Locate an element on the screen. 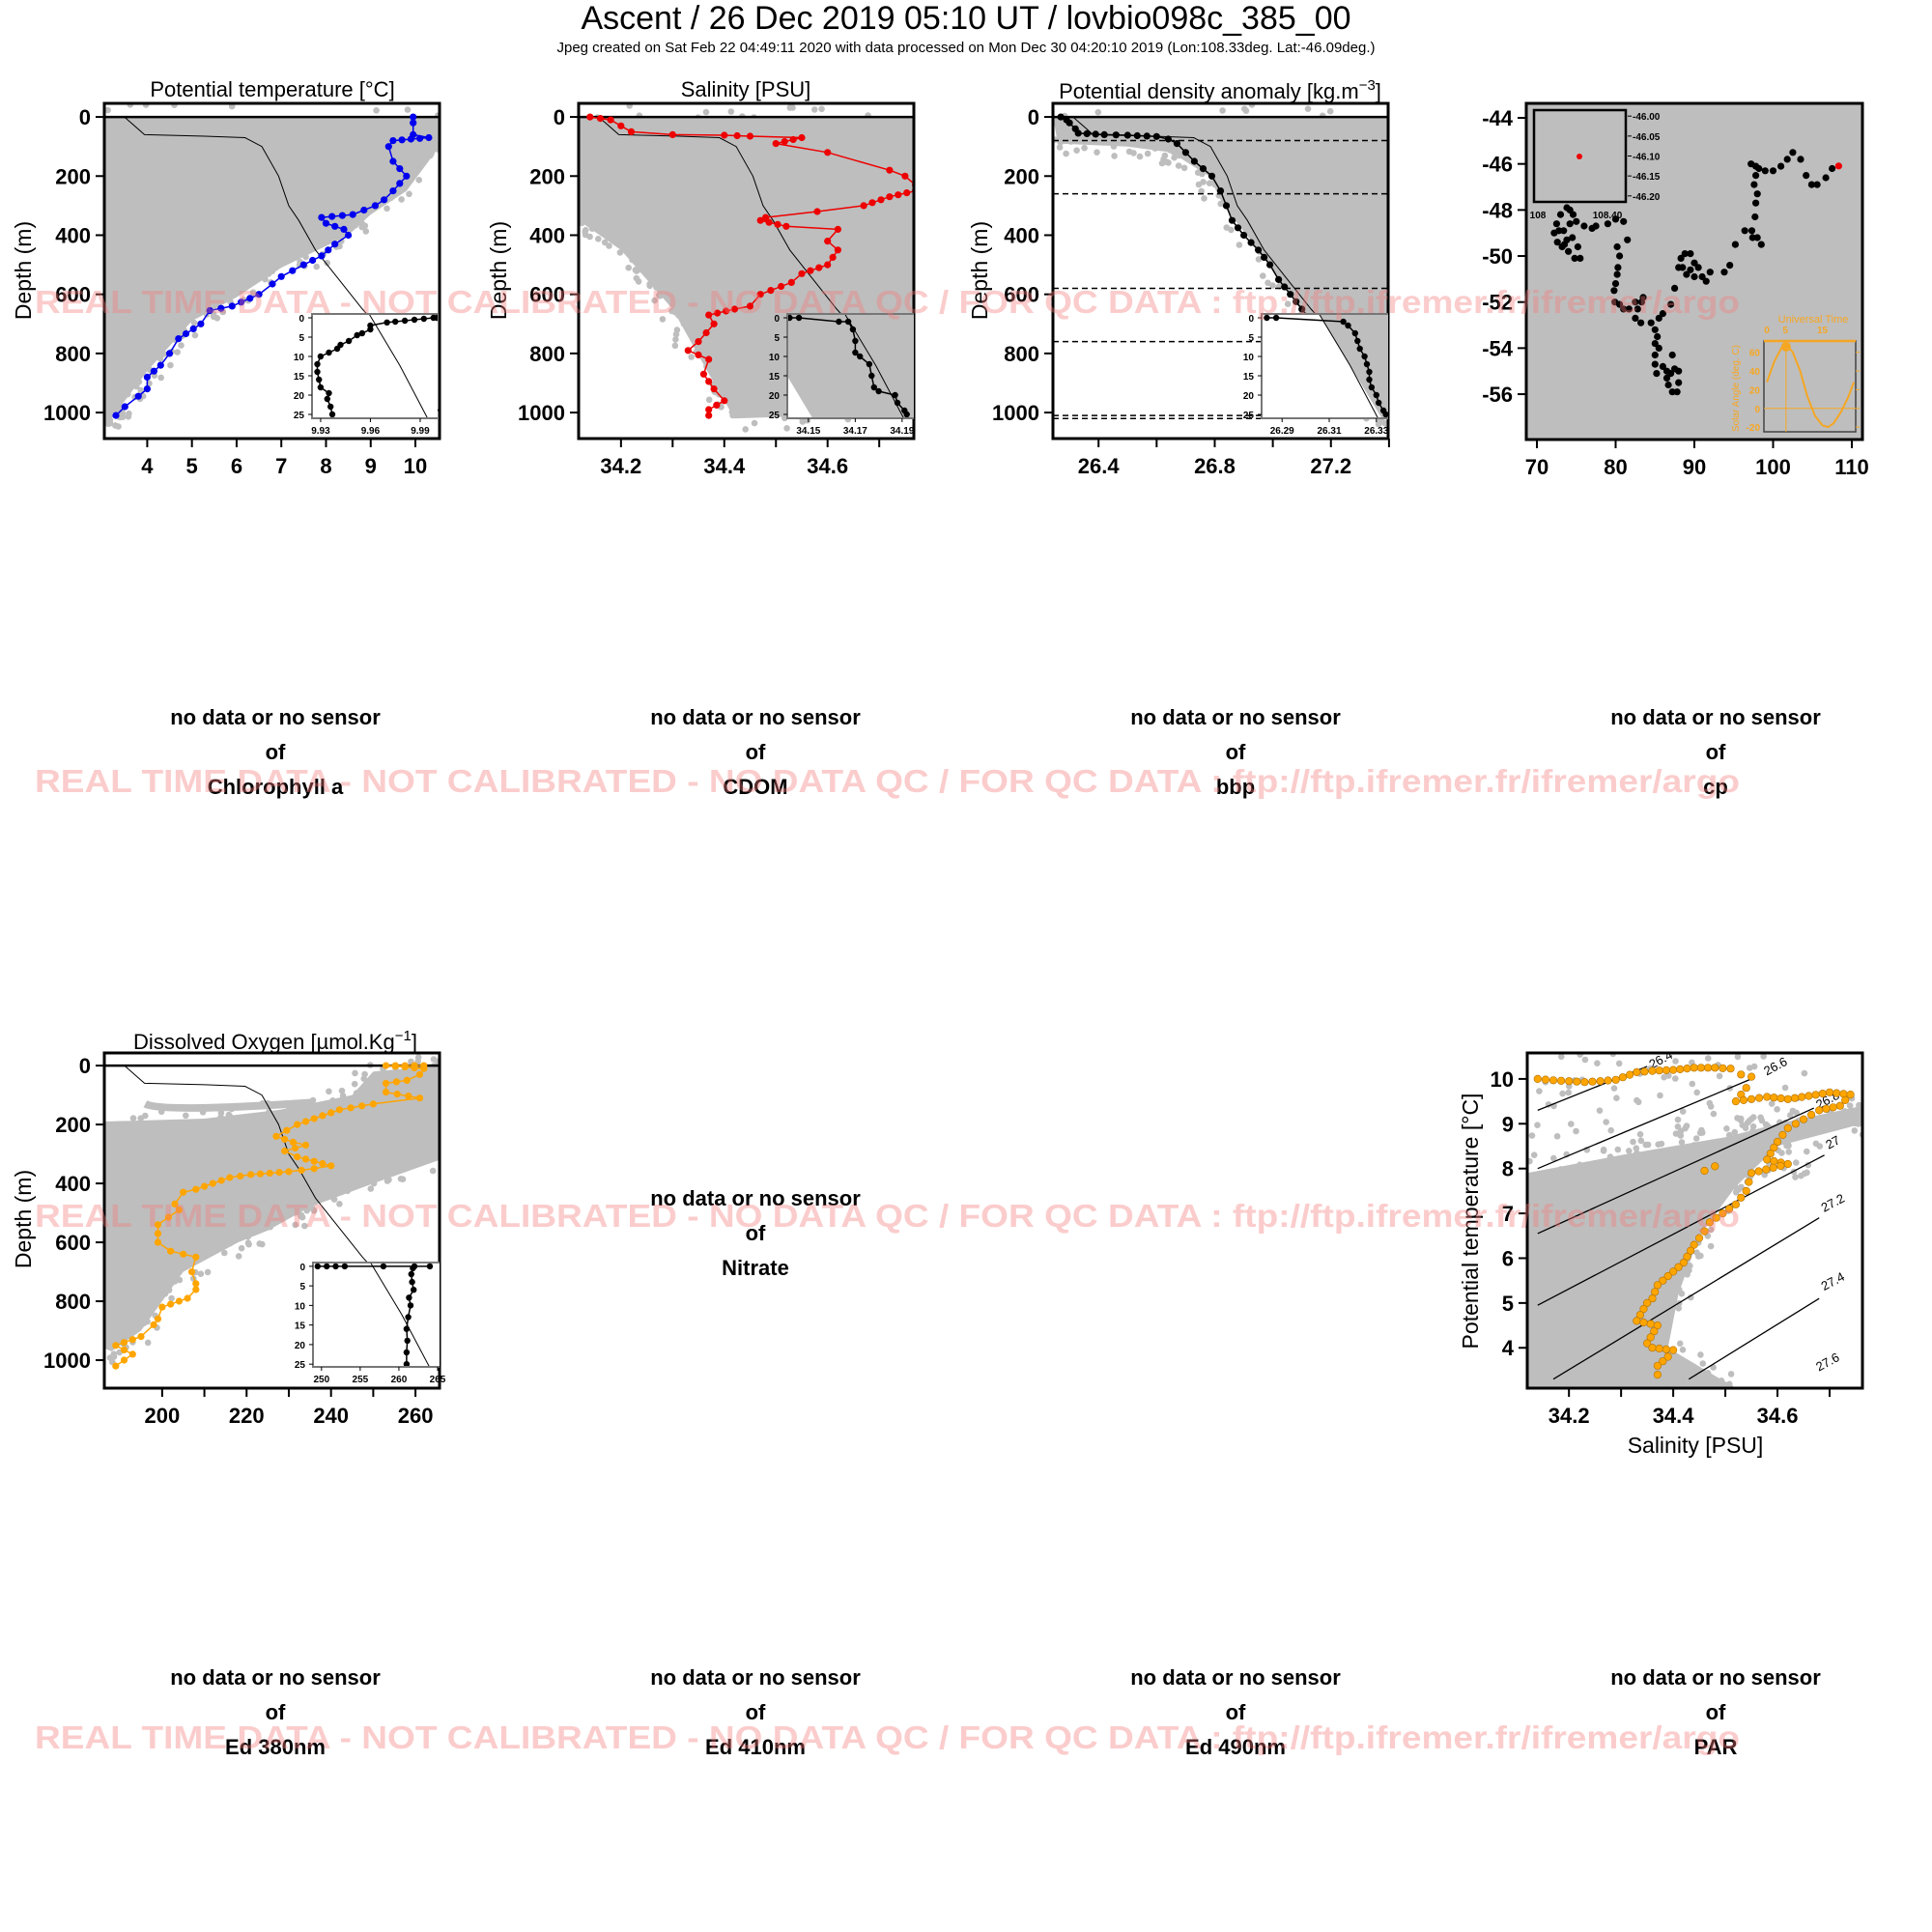  dens-inset-xtick-label: 26.33 is located at coordinates (1376, 431).